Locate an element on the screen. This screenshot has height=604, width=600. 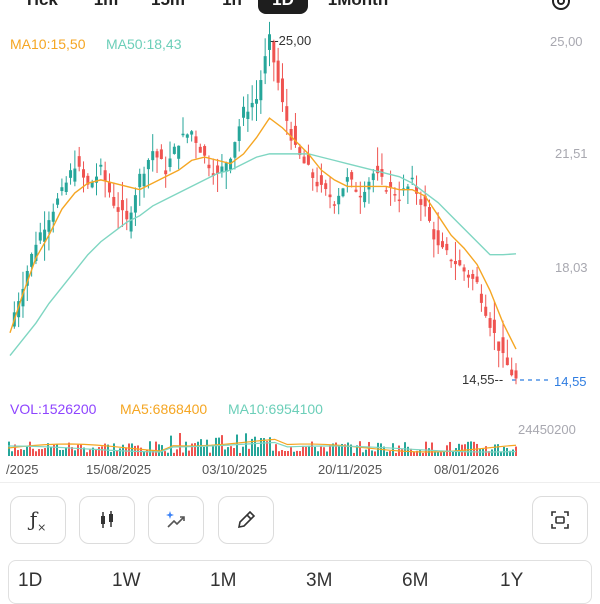
sparkle-trend-icon is located at coordinates (175, 519).